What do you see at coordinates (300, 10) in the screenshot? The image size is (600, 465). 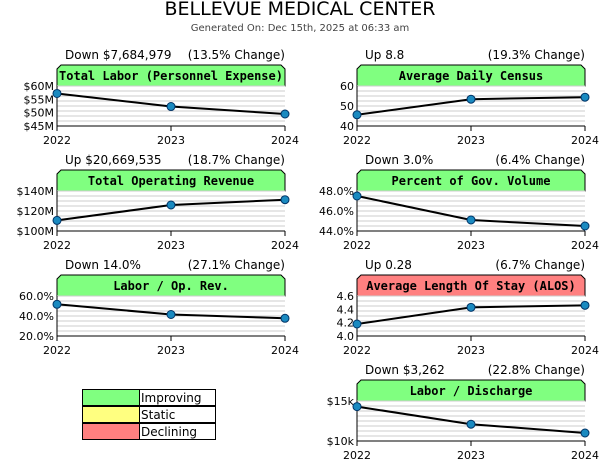 I see `page-title: BELLEVUE MEDICAL CENTER` at bounding box center [300, 10].